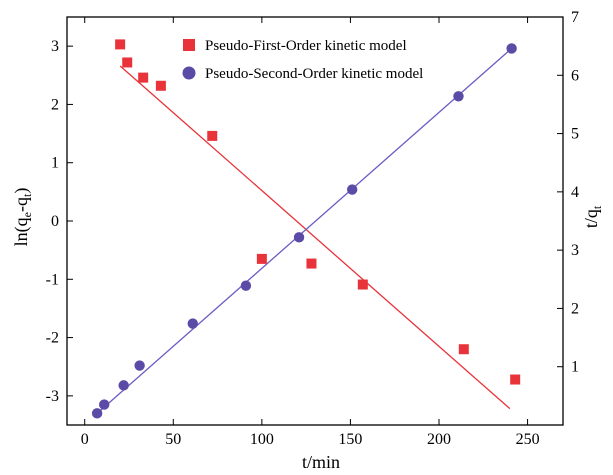 The width and height of the screenshot is (613, 475). What do you see at coordinates (350, 439) in the screenshot?
I see `x-tick-label: 150` at bounding box center [350, 439].